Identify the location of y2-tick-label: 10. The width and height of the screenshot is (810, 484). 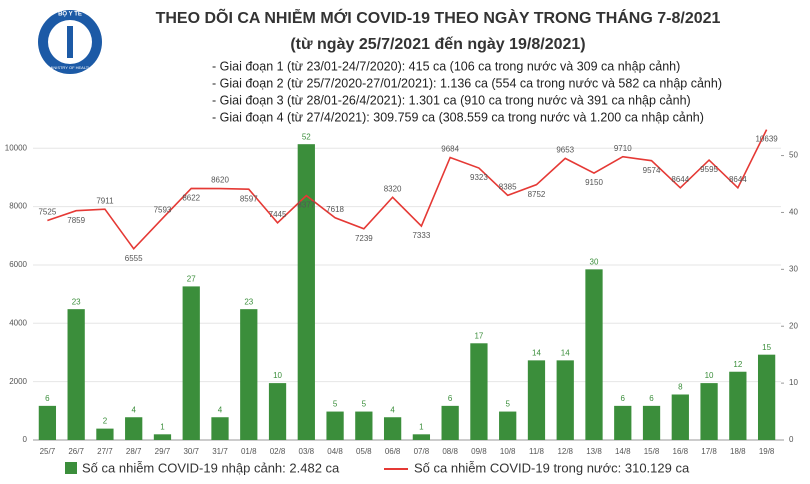
(793, 382).